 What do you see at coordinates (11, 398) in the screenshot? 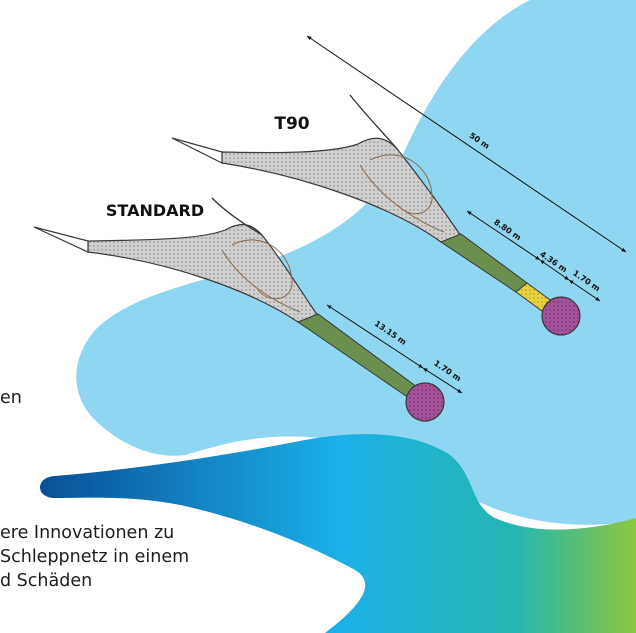
I see `text-fragment: en` at bounding box center [11, 398].